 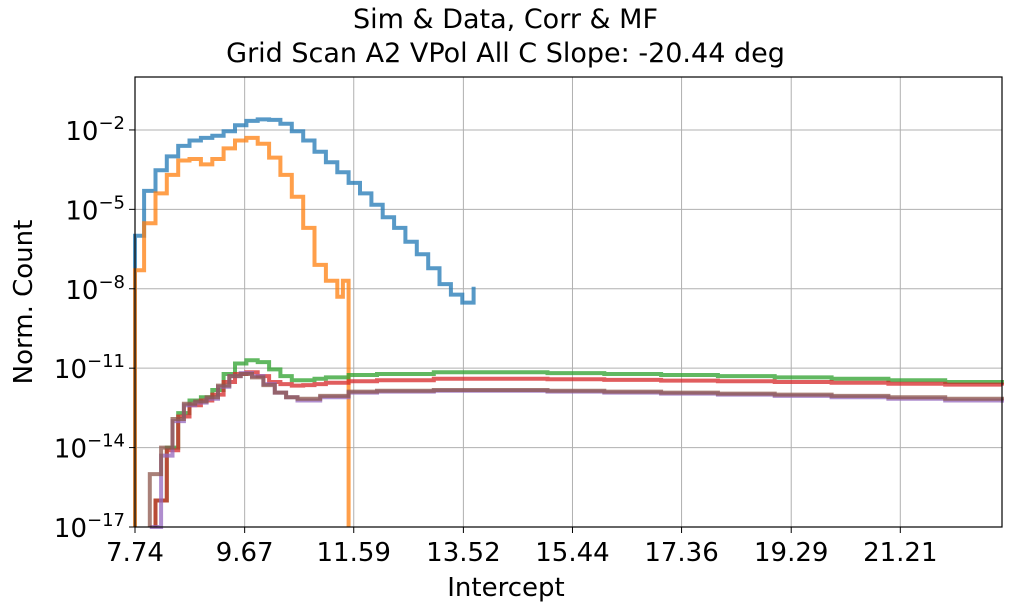 What do you see at coordinates (95, 130) in the screenshot?
I see `y-tick-label: 10⁻²` at bounding box center [95, 130].